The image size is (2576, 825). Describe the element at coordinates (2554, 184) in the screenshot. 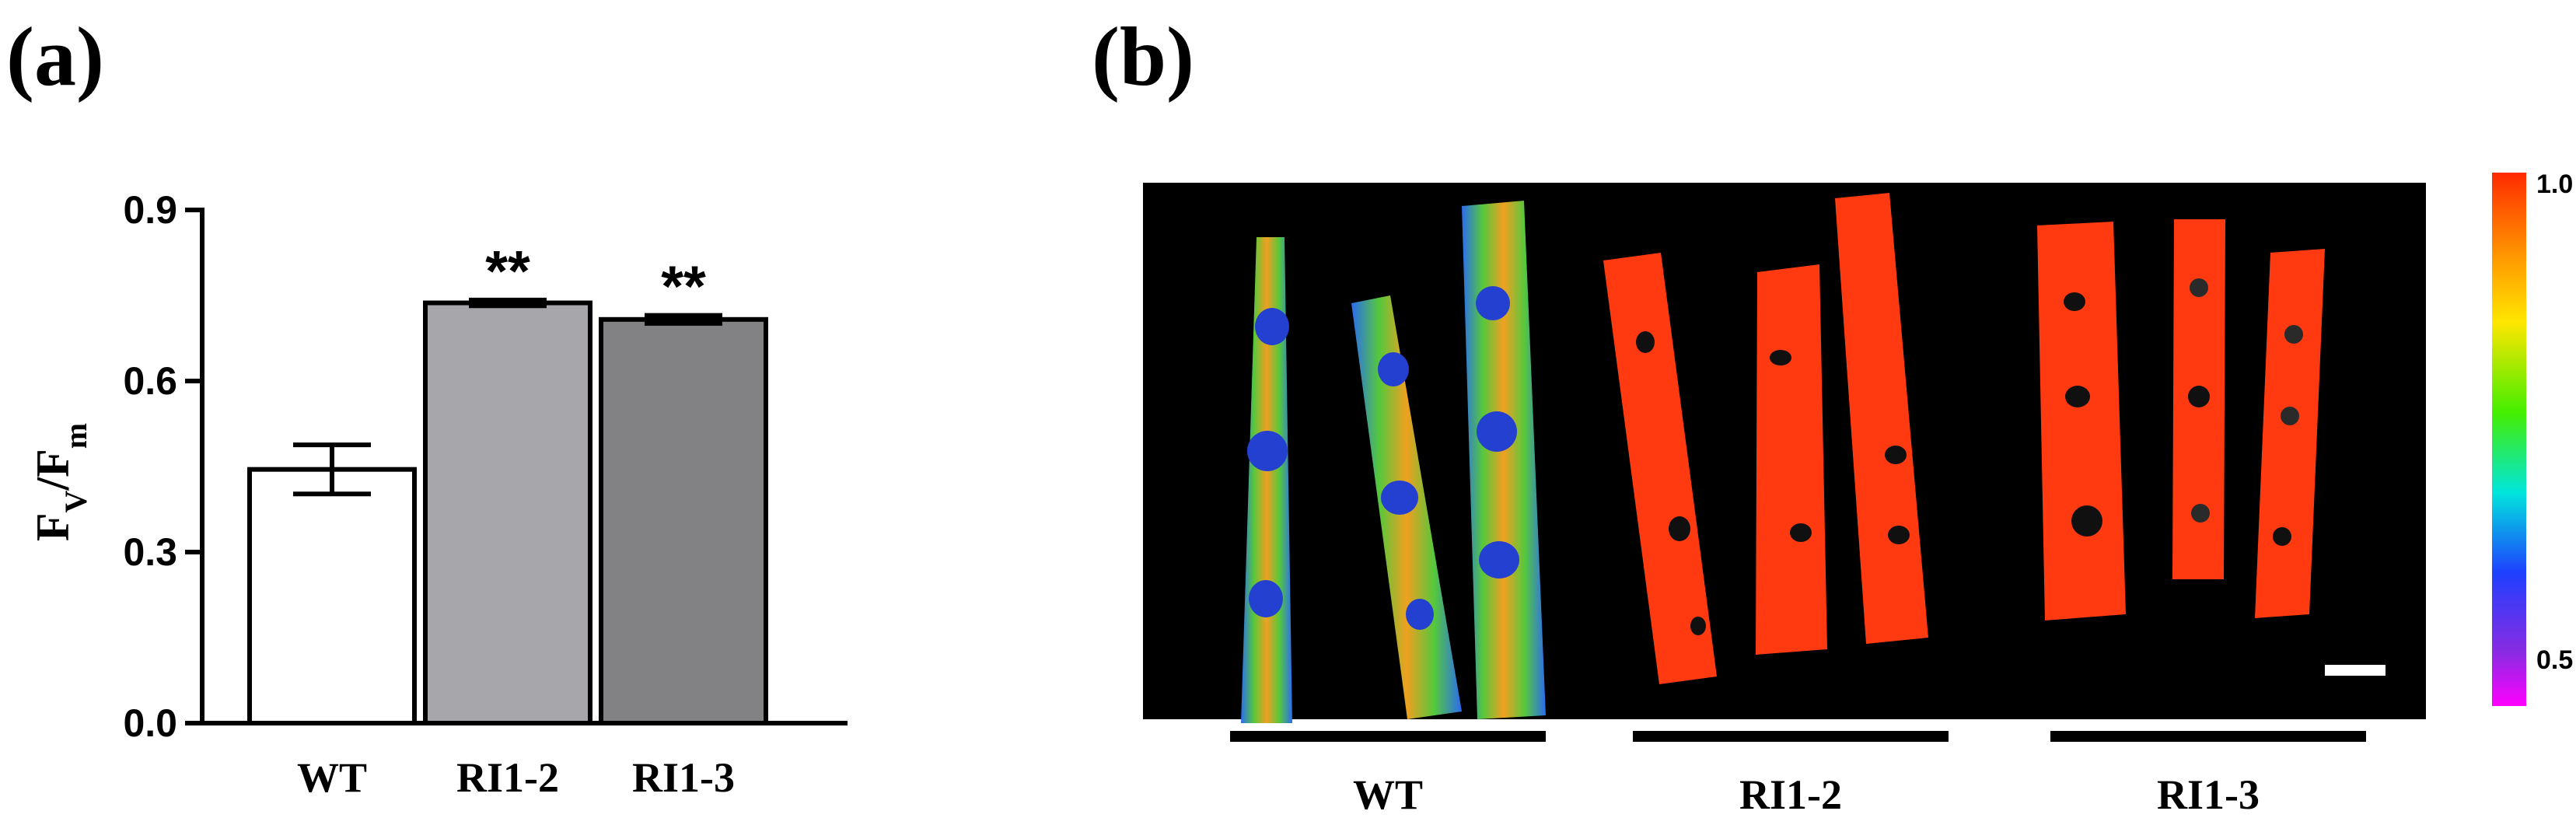

I see `colorbar-max-label: 1.0` at that location.